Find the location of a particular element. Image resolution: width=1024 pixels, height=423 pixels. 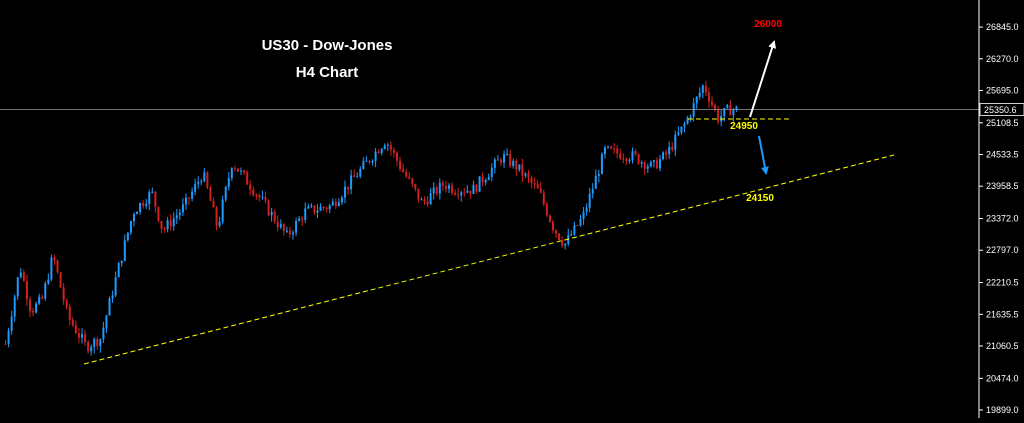

chart-title: US30 - Dow-Jones is located at coordinates (327, 45).